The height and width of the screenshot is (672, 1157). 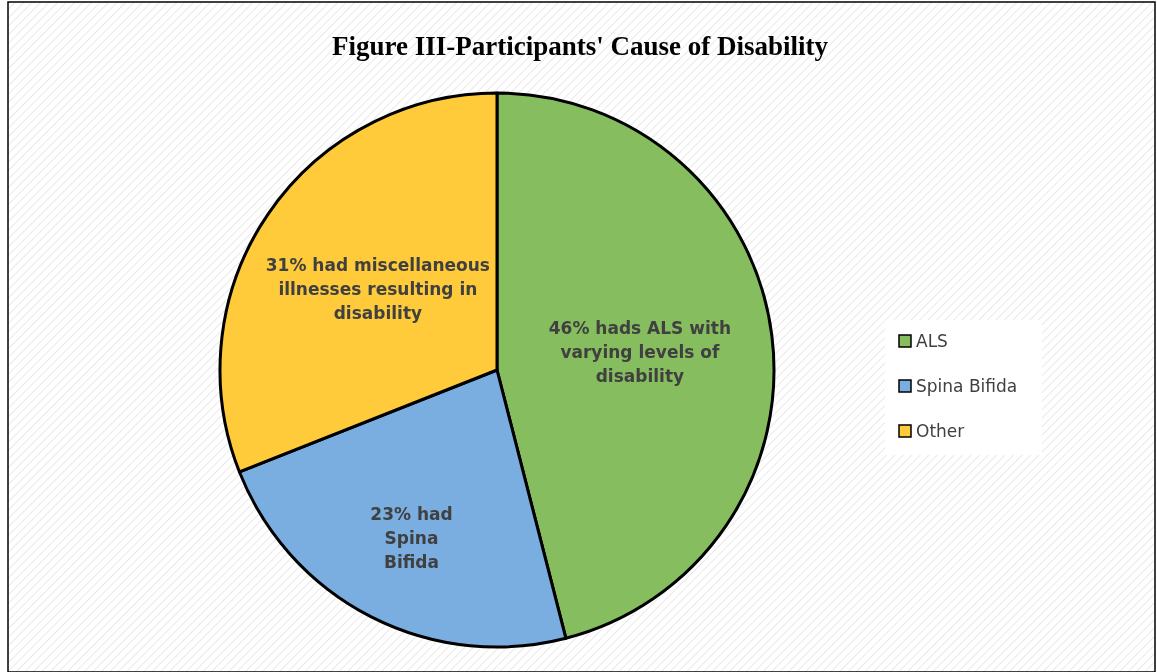 I want to click on legend-label: Other, so click(x=940, y=431).